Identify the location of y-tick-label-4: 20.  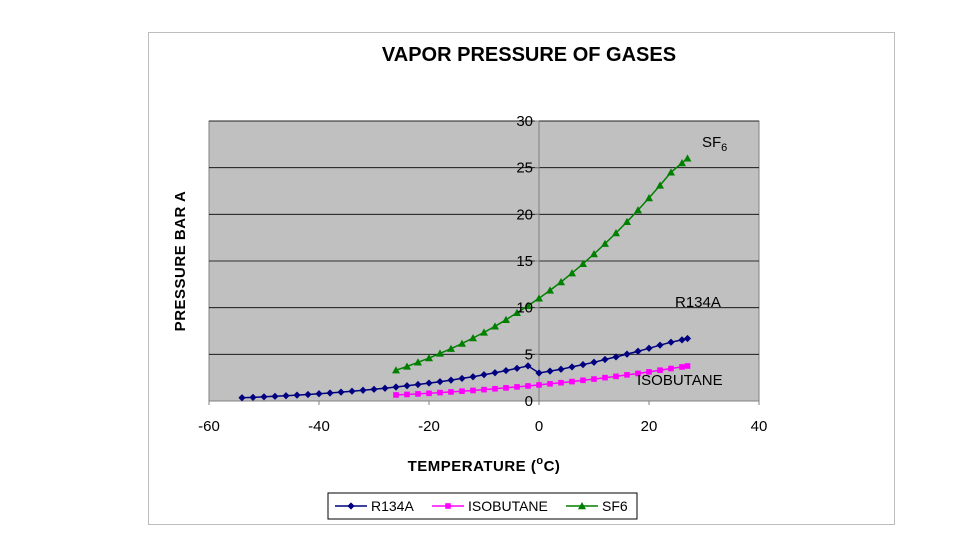
(524, 214).